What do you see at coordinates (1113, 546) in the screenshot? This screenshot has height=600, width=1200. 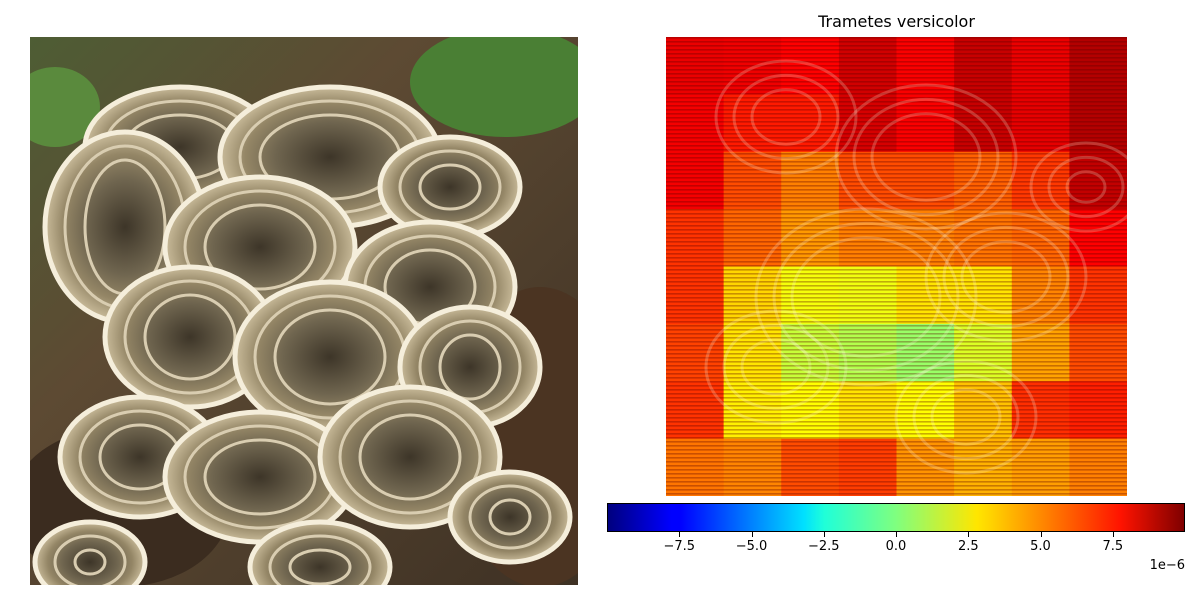 I see `colorbar-tick-label: 7.5` at bounding box center [1113, 546].